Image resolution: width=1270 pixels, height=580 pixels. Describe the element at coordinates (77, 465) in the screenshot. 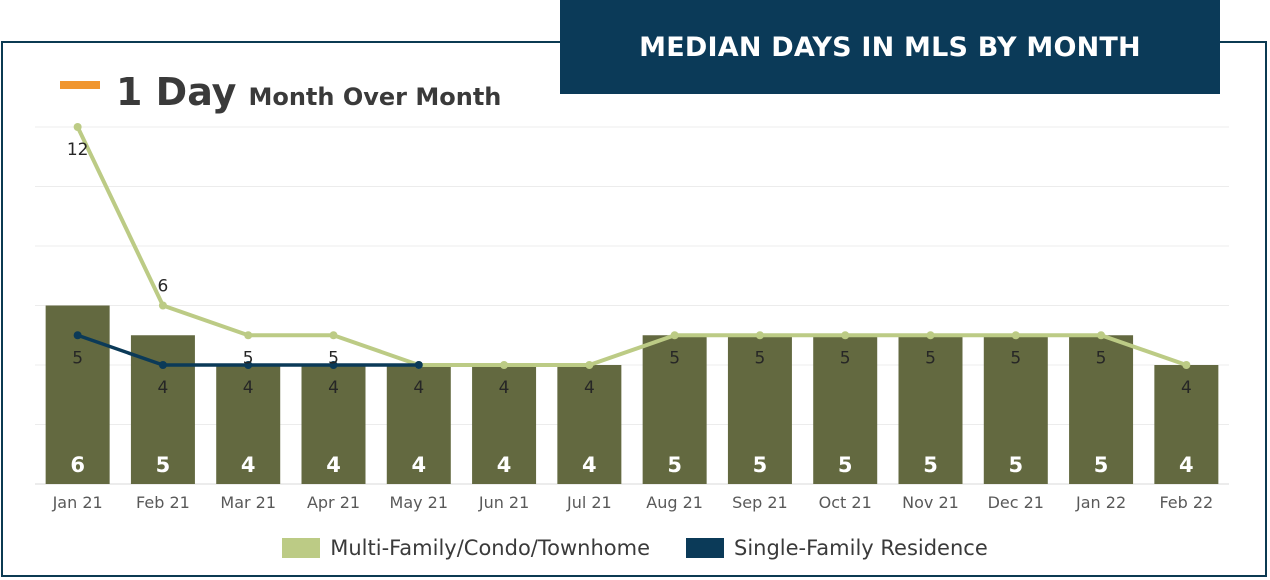

I see `bar-value-label: 6` at that location.